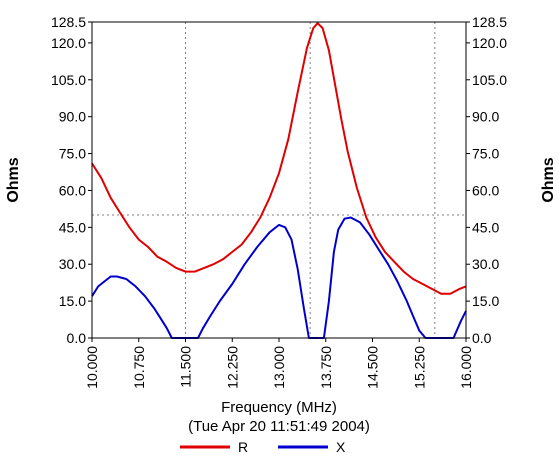  What do you see at coordinates (485, 301) in the screenshot?
I see `y-tick-label-right: 15.0` at bounding box center [485, 301].